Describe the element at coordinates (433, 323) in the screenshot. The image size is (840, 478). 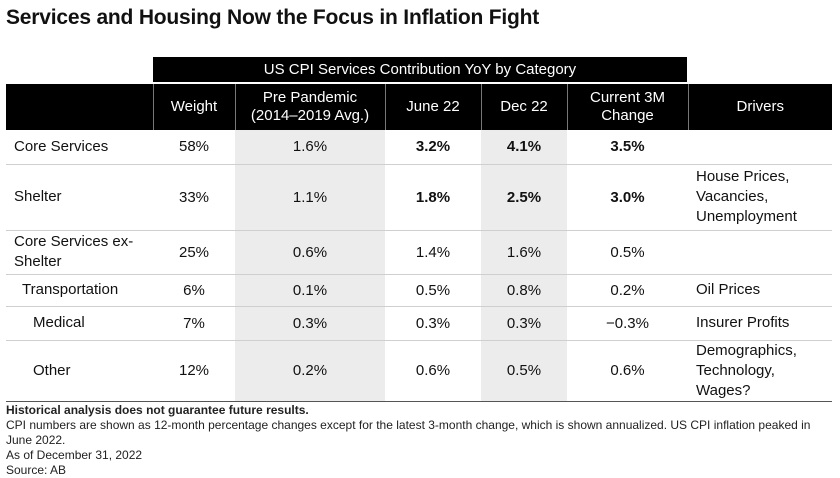
I see `cell-june-22: 0.3%` at that location.